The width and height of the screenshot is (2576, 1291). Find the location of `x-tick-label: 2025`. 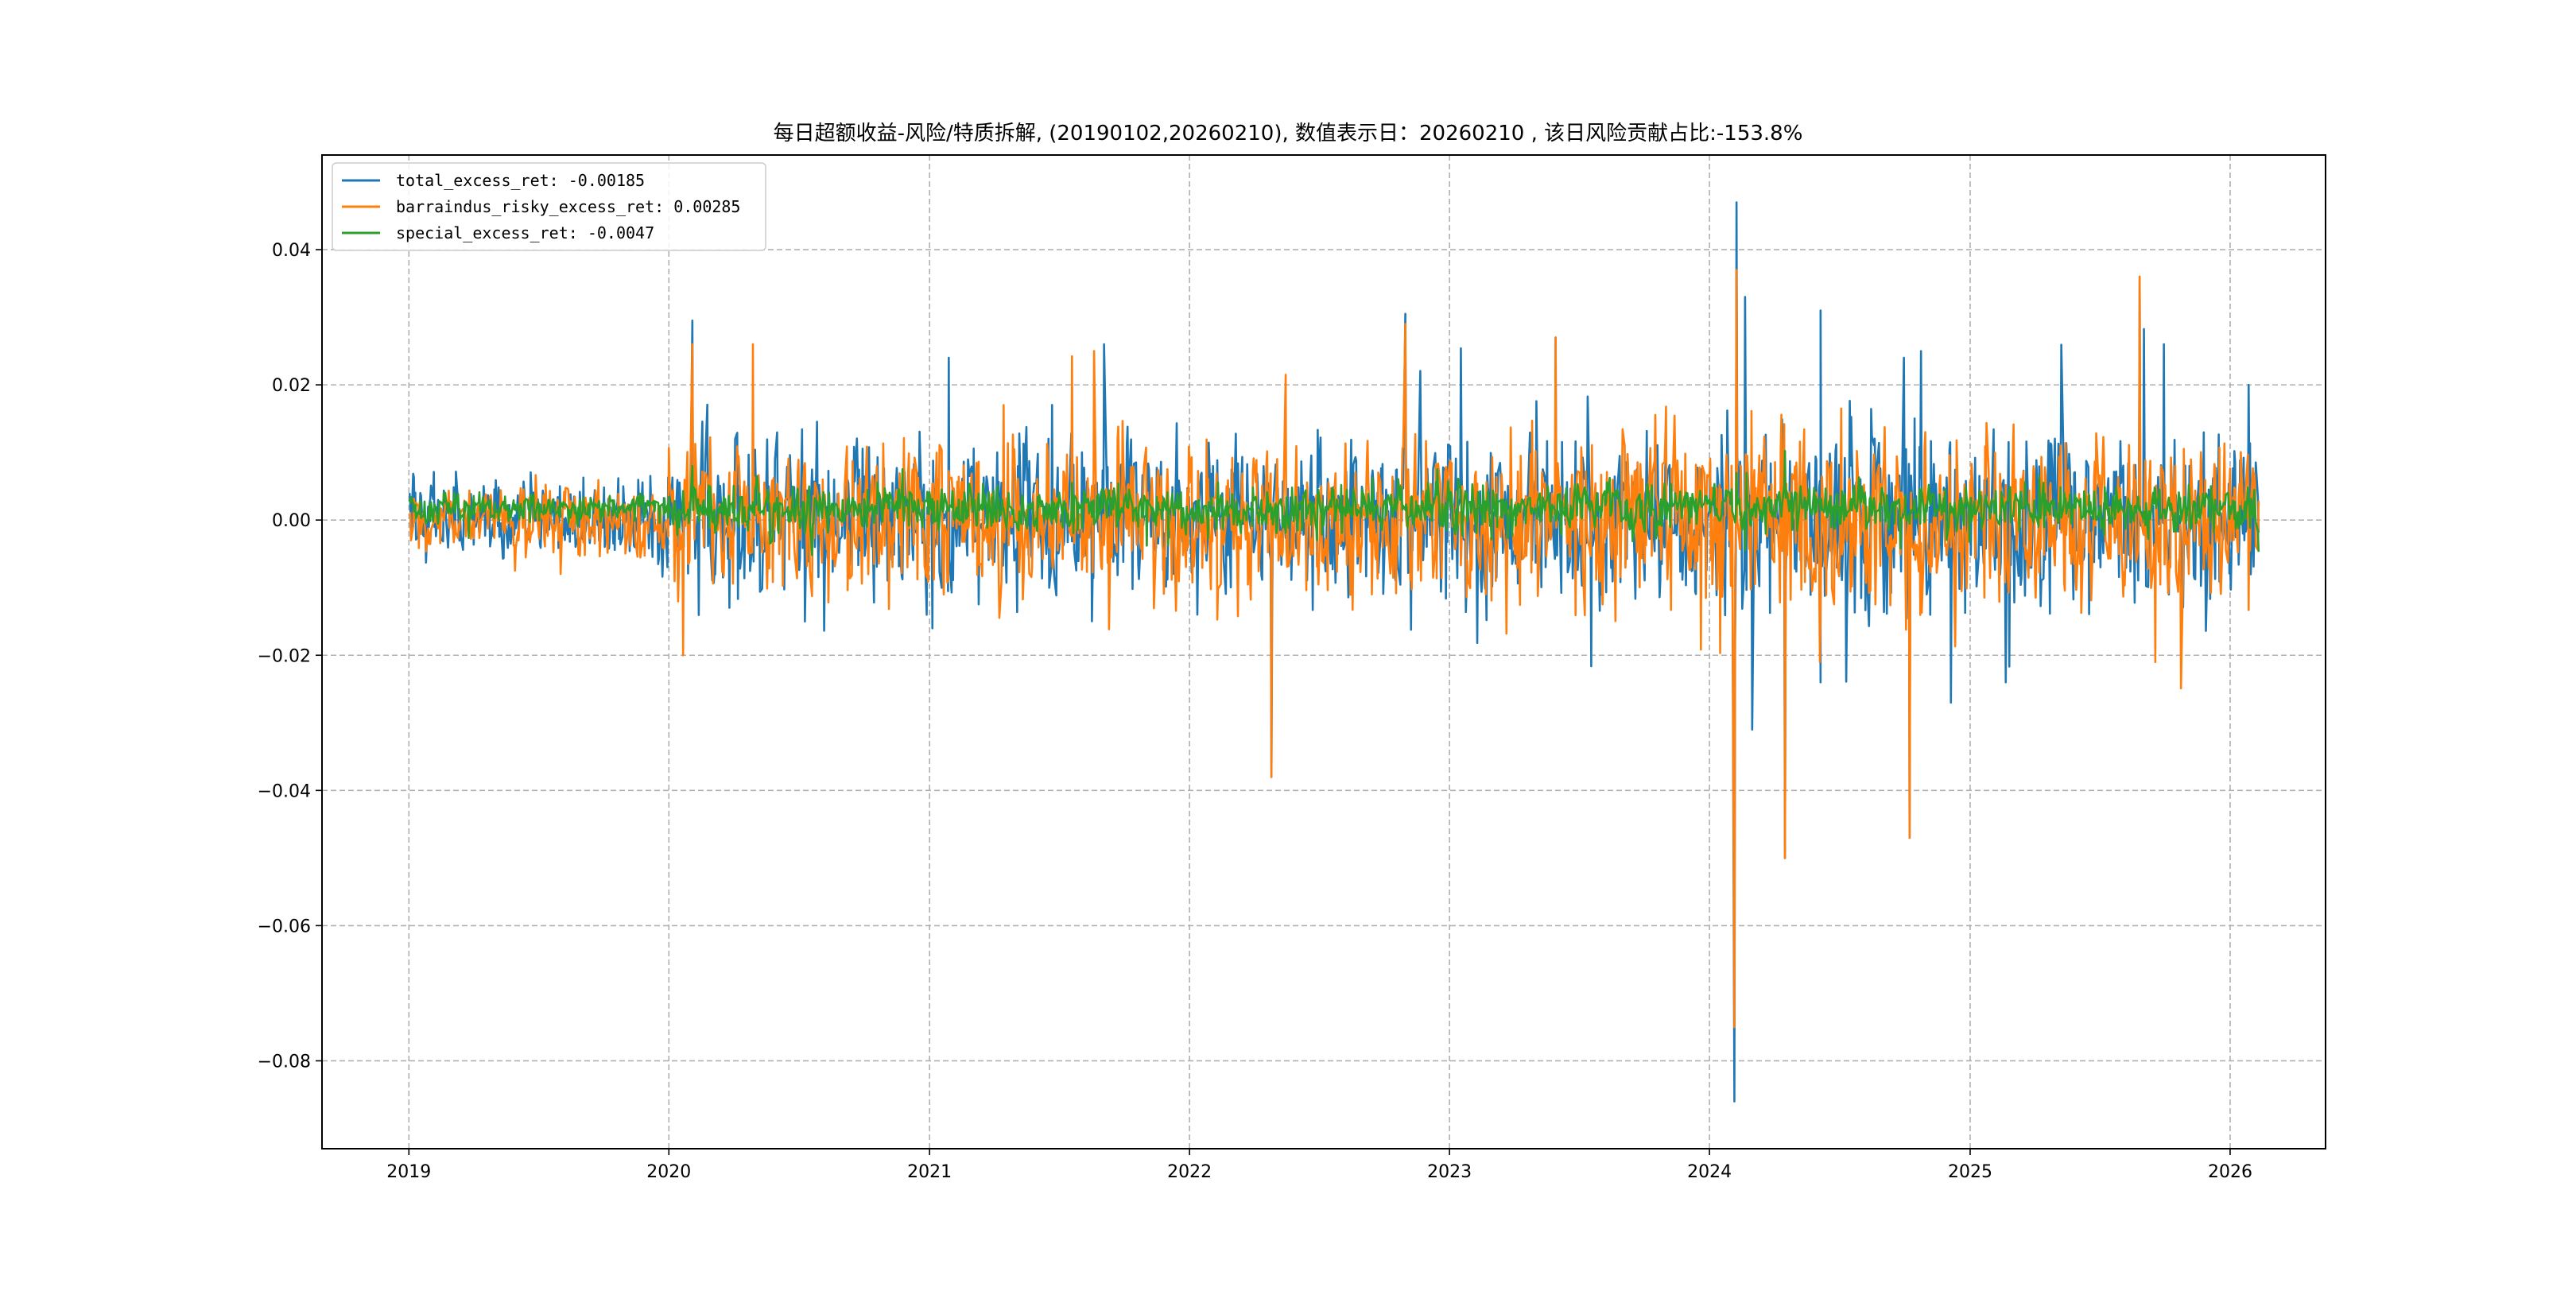

x-tick-label: 2025 is located at coordinates (1970, 1172).